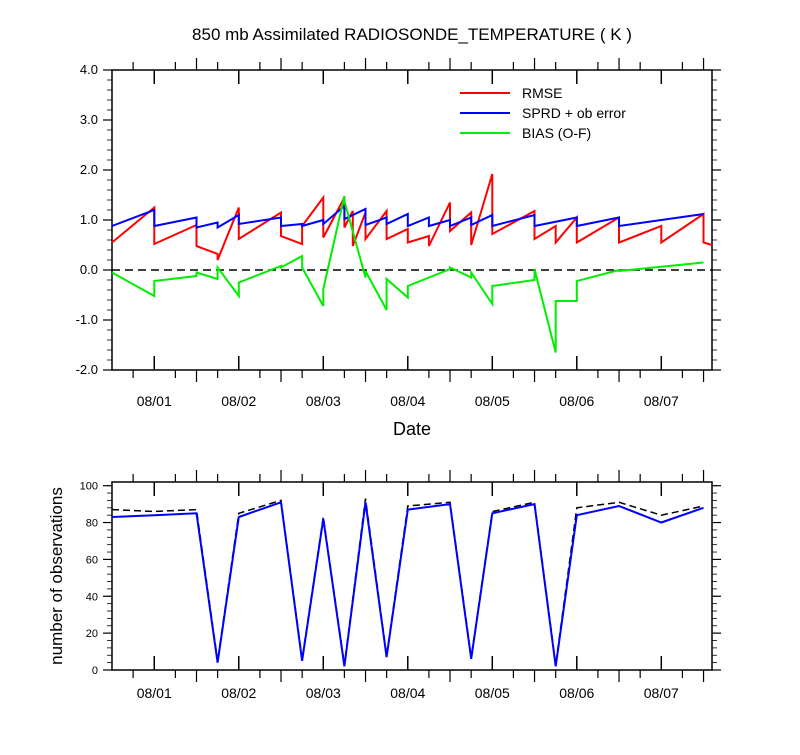  I want to click on top-xtick-label-5: 08/06, so click(576, 401).